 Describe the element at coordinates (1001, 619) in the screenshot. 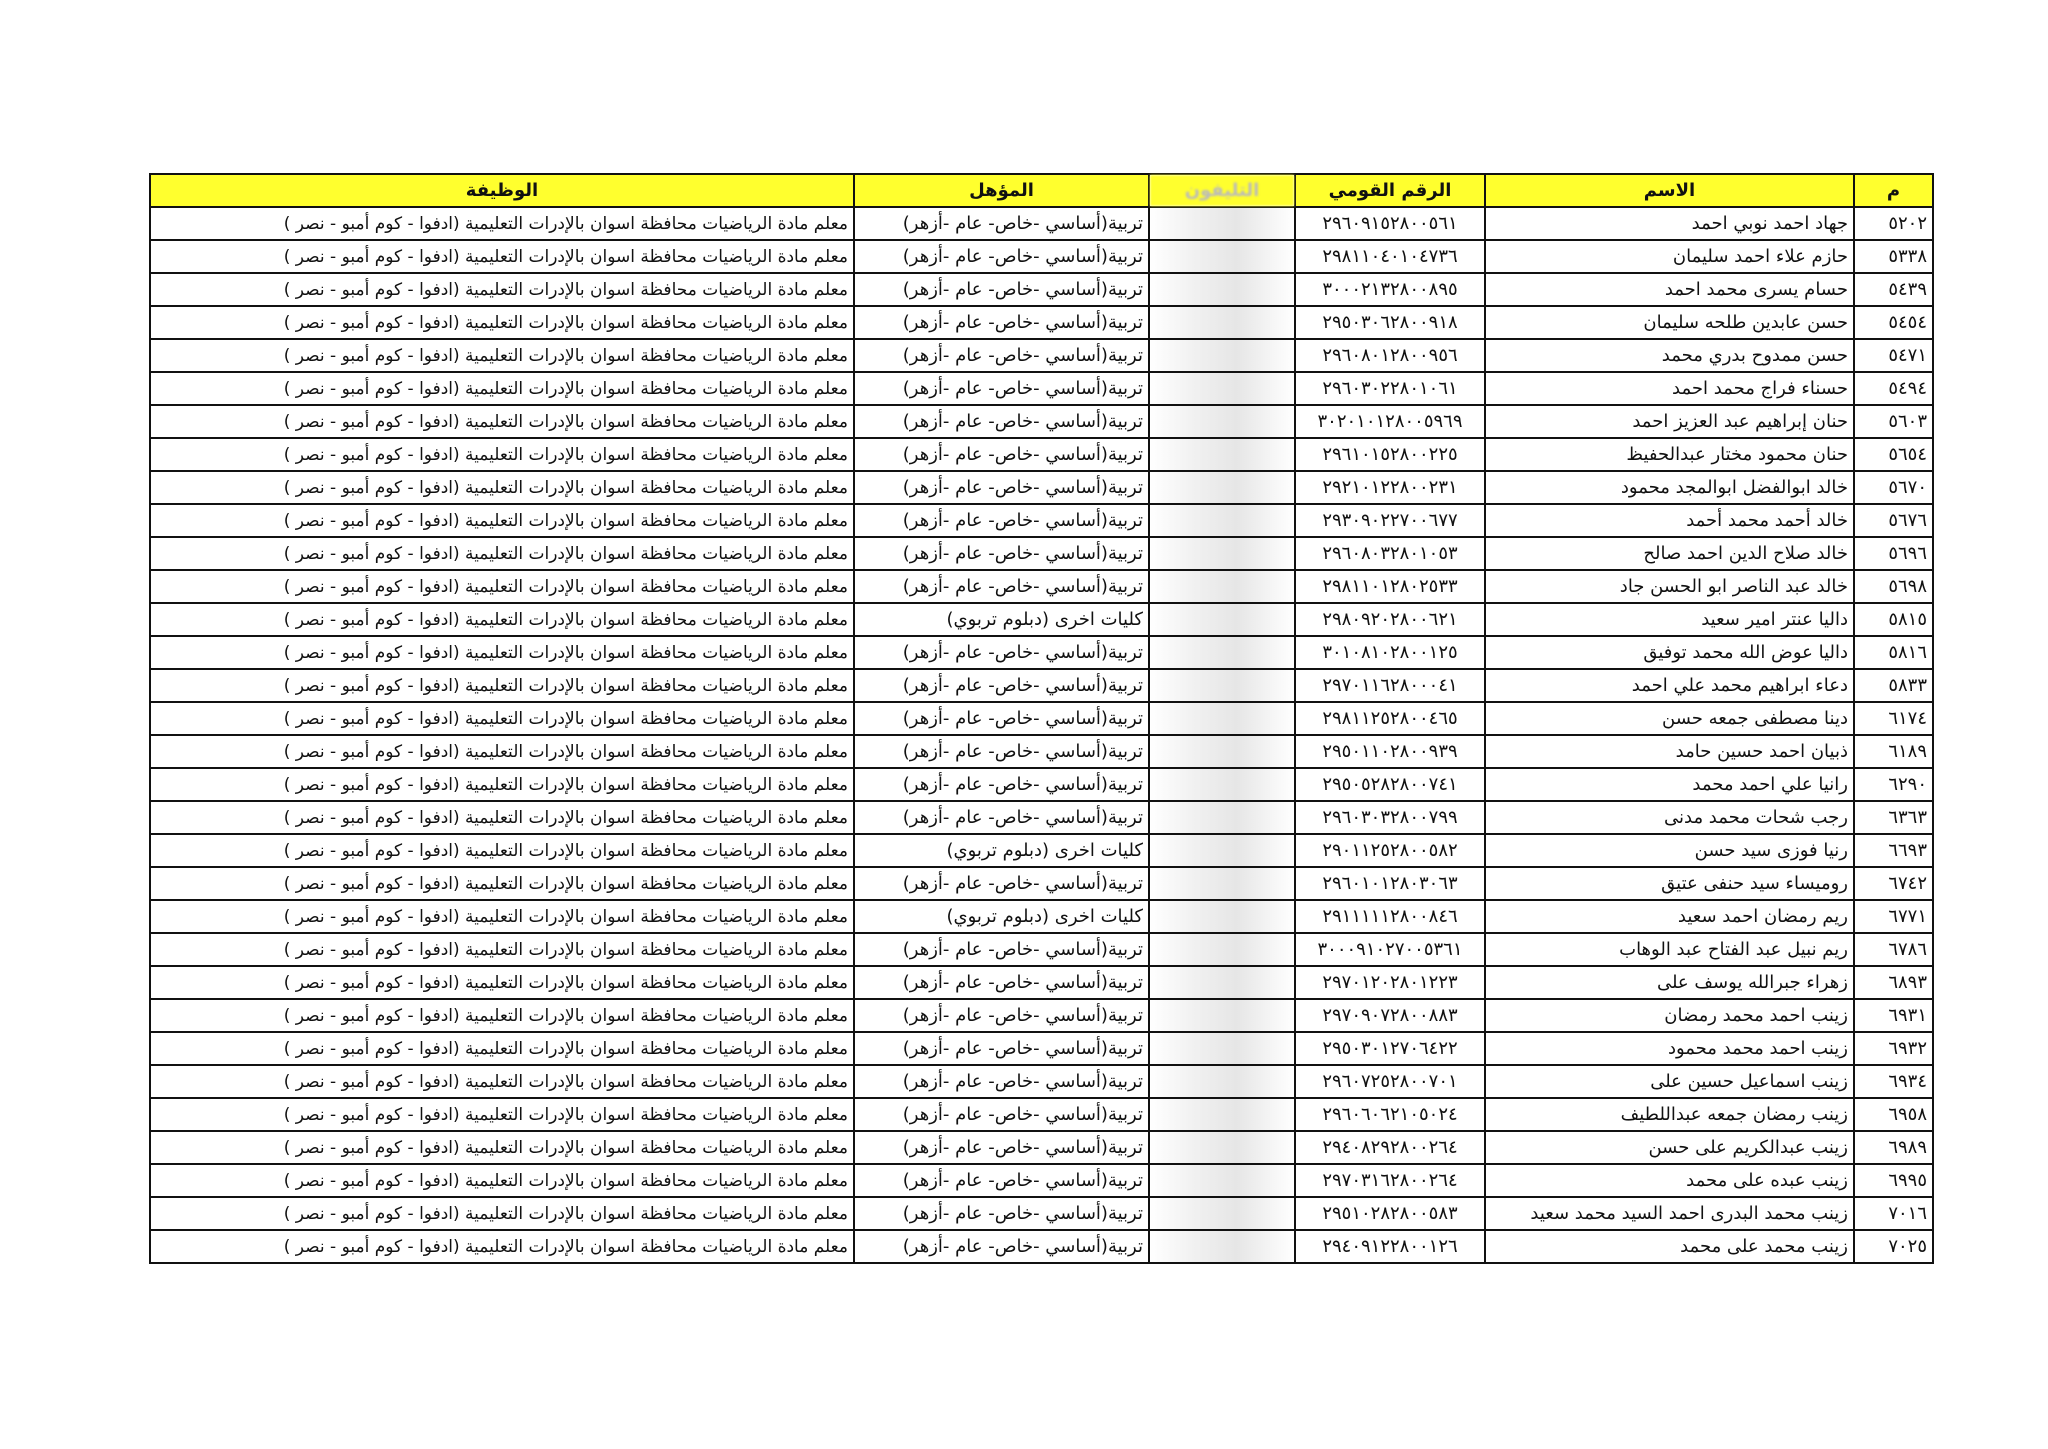

I see `qualification-cell: كليات اخرى (دبلوم تربوي)` at that location.